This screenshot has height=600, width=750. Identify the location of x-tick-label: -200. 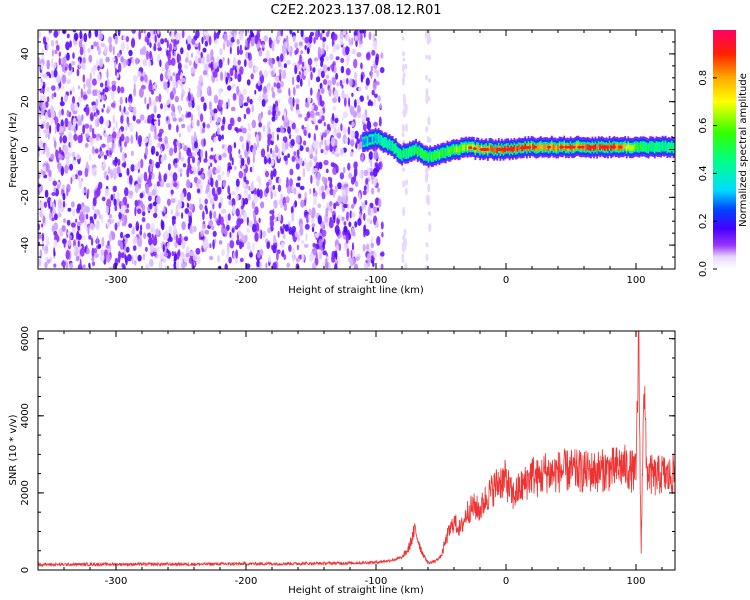
(246, 581).